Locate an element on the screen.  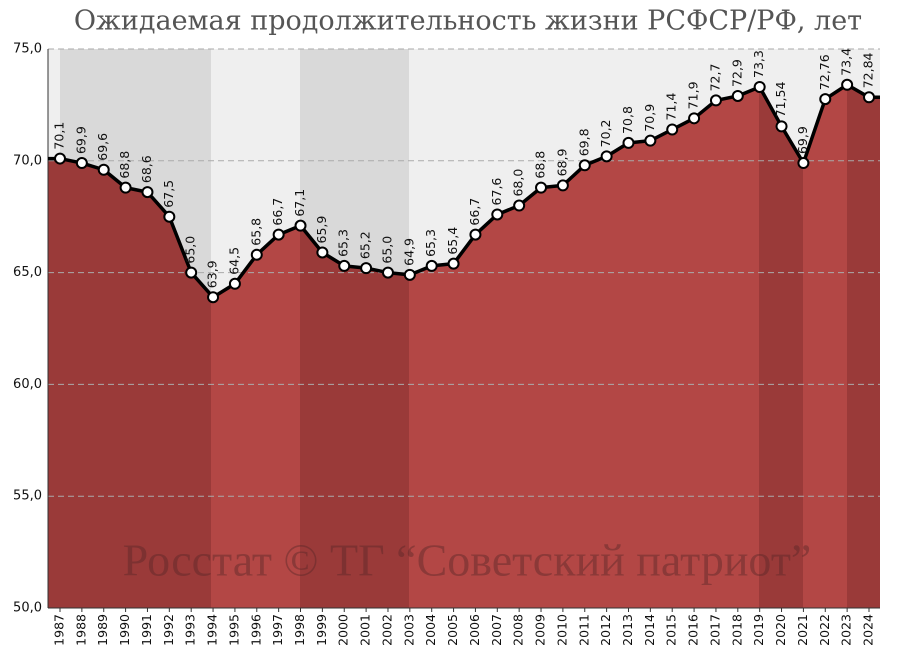
x-tick-label: 2001 is located at coordinates (365, 630).